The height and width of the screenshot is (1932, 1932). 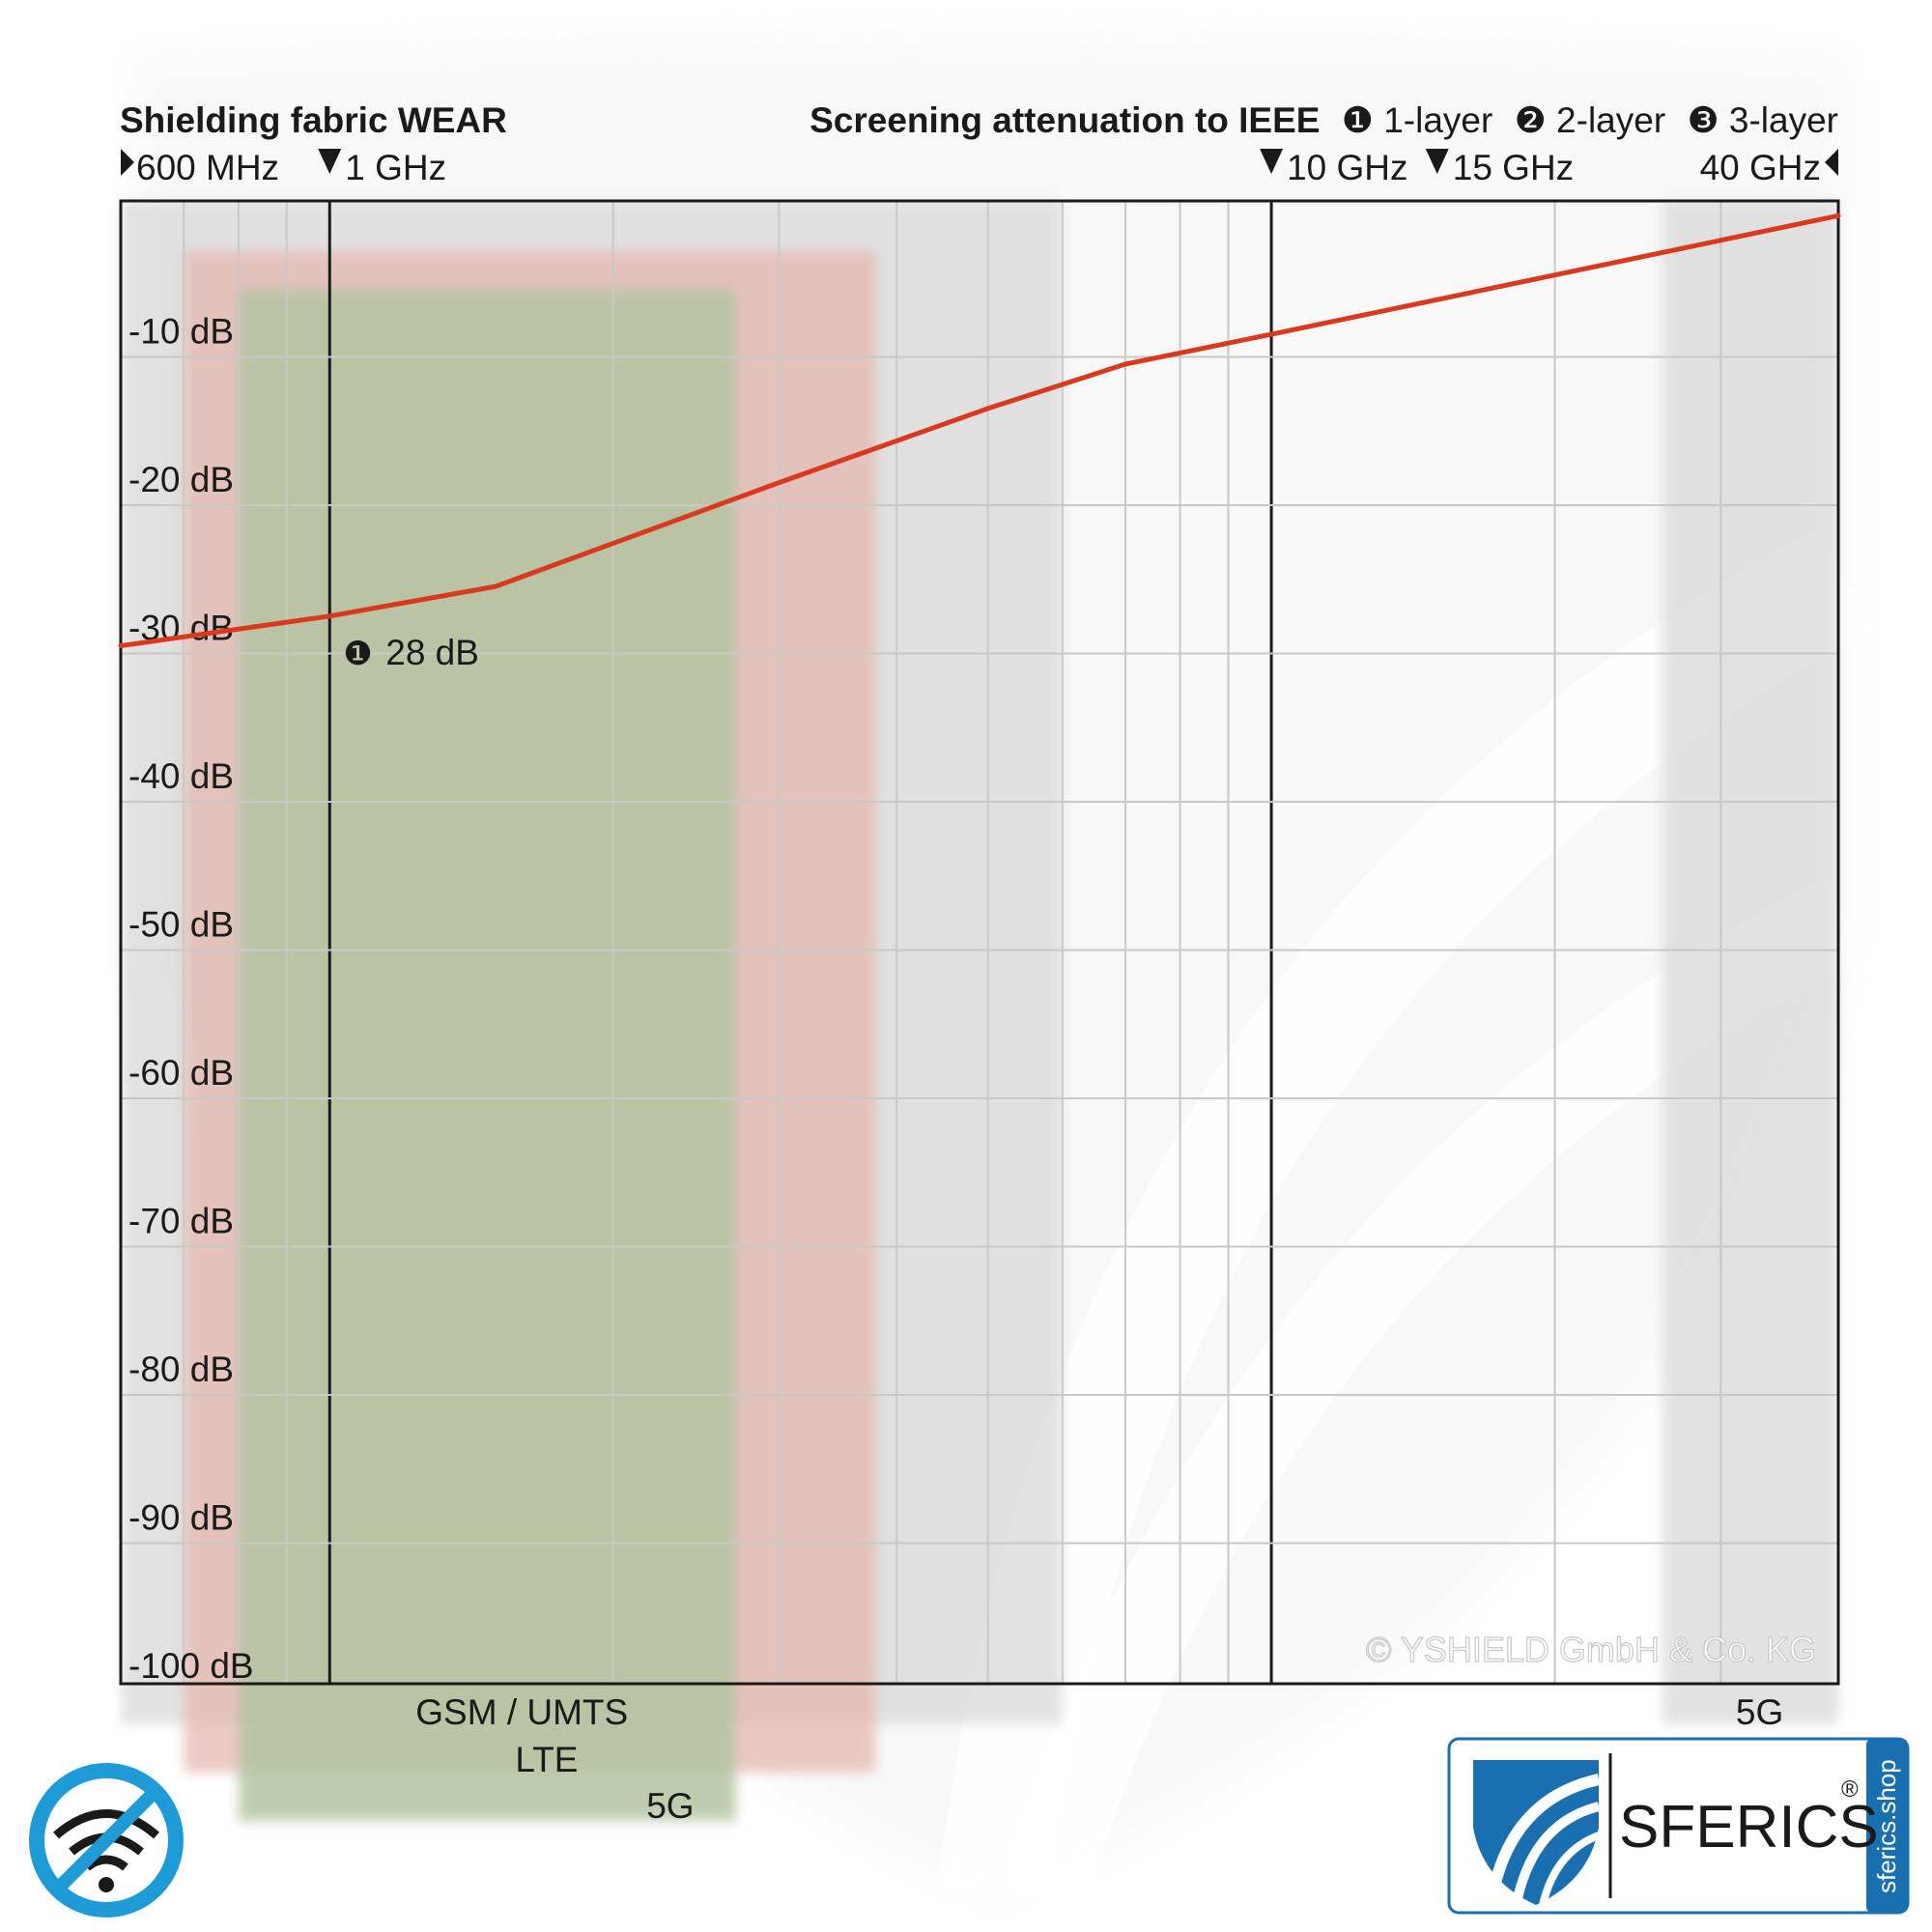 I want to click on freq-marker: 15 GHz, so click(x=1499, y=167).